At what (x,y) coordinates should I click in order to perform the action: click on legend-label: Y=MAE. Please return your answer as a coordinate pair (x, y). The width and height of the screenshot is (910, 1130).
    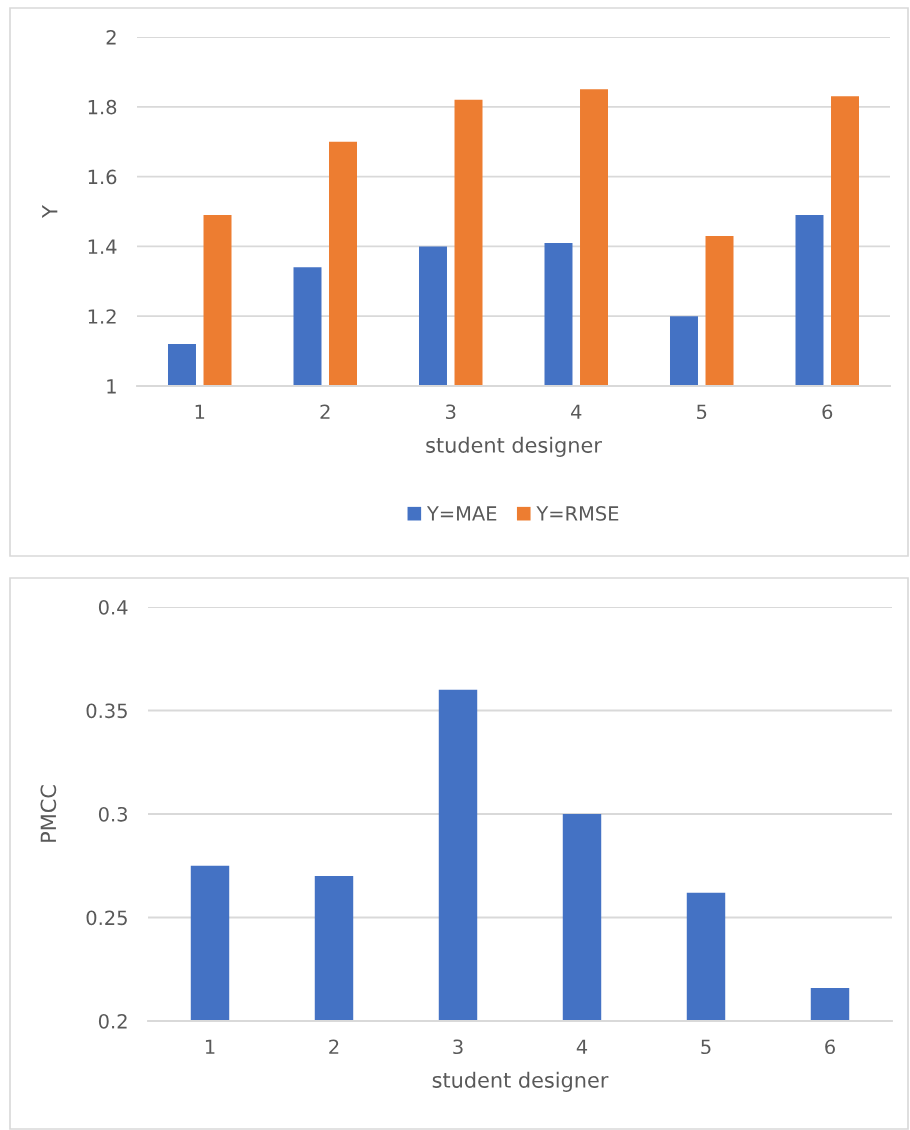
    Looking at the image, I should click on (461, 513).